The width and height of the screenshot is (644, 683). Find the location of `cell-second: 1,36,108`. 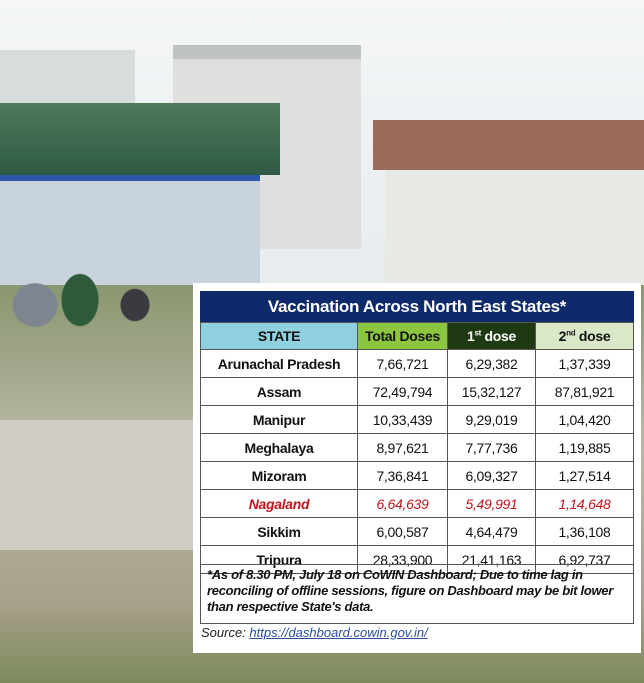

cell-second: 1,36,108 is located at coordinates (584, 531).